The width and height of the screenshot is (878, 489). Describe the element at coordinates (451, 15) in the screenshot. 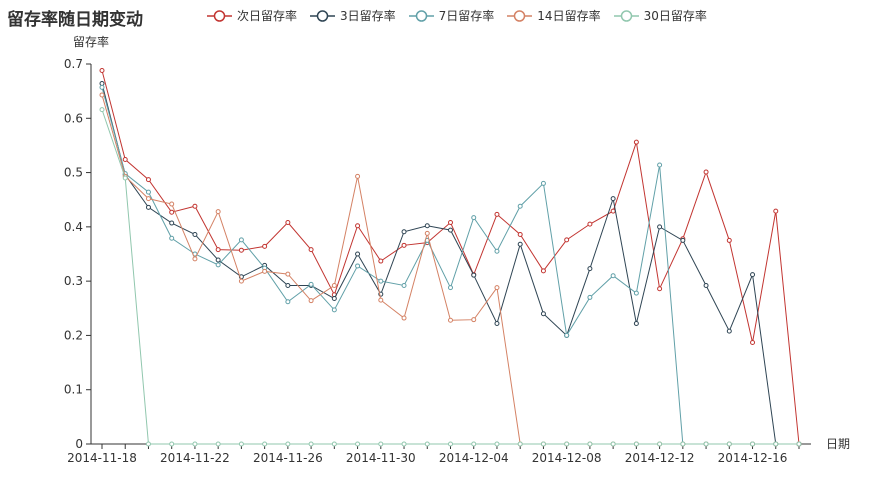

I see `legend-item-3: 7日留存率` at that location.